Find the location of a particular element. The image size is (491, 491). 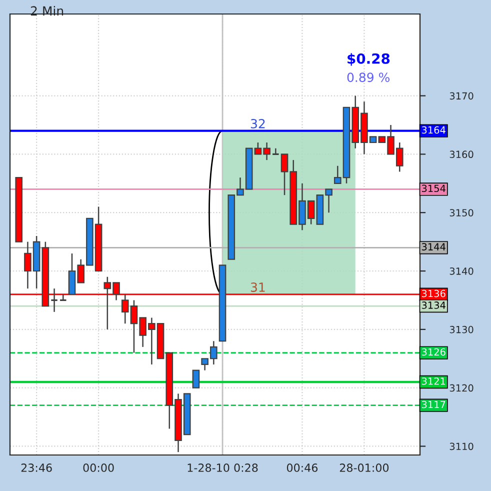

ref-line-label: 3144 is located at coordinates (434, 246).